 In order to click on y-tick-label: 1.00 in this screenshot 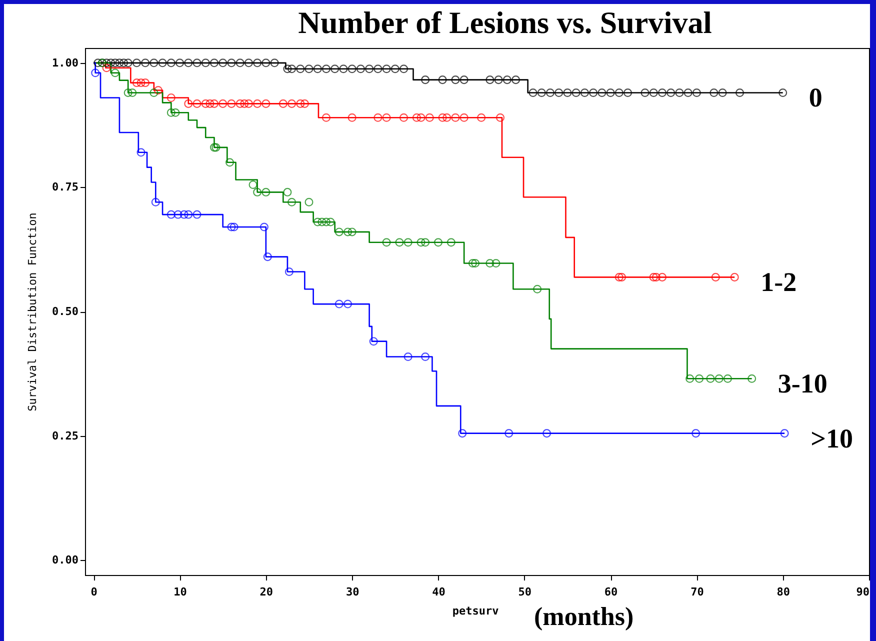, I will do `click(65, 63)`.